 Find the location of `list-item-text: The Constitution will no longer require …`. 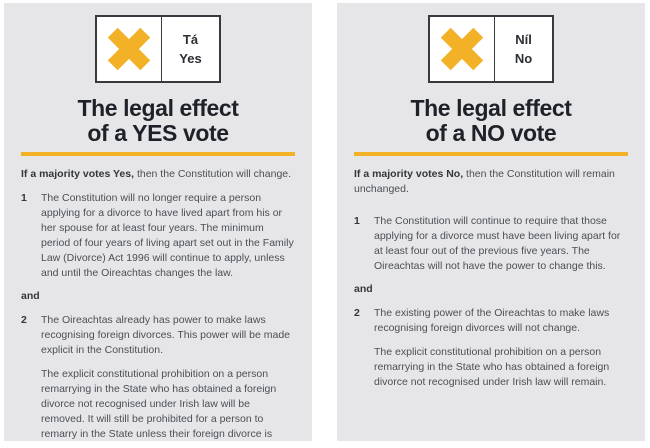

list-item-text: The Constitution will no longer require … is located at coordinates (167, 235).